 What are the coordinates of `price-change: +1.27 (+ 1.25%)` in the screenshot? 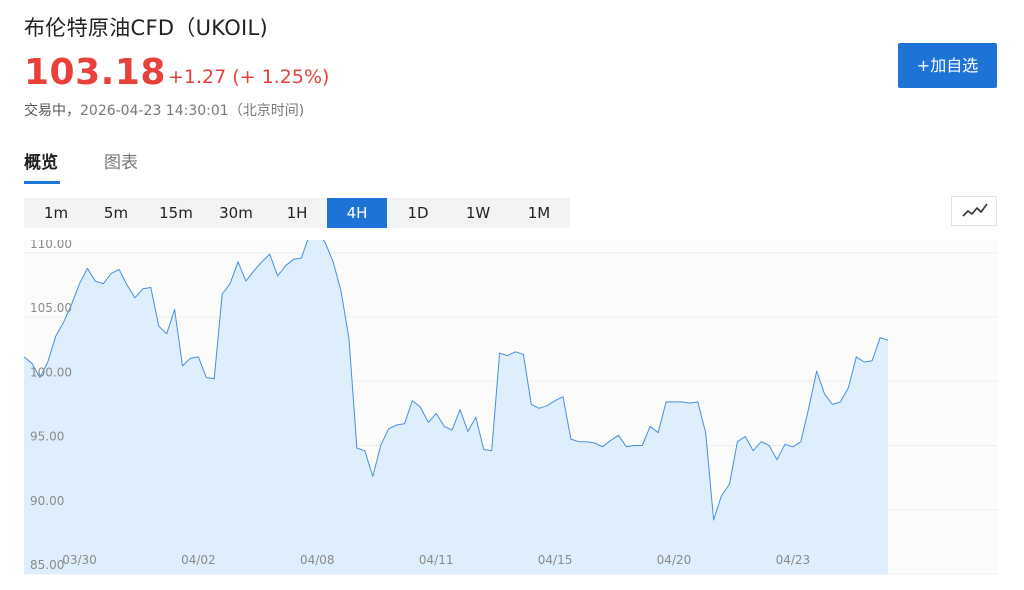 It's located at (249, 77).